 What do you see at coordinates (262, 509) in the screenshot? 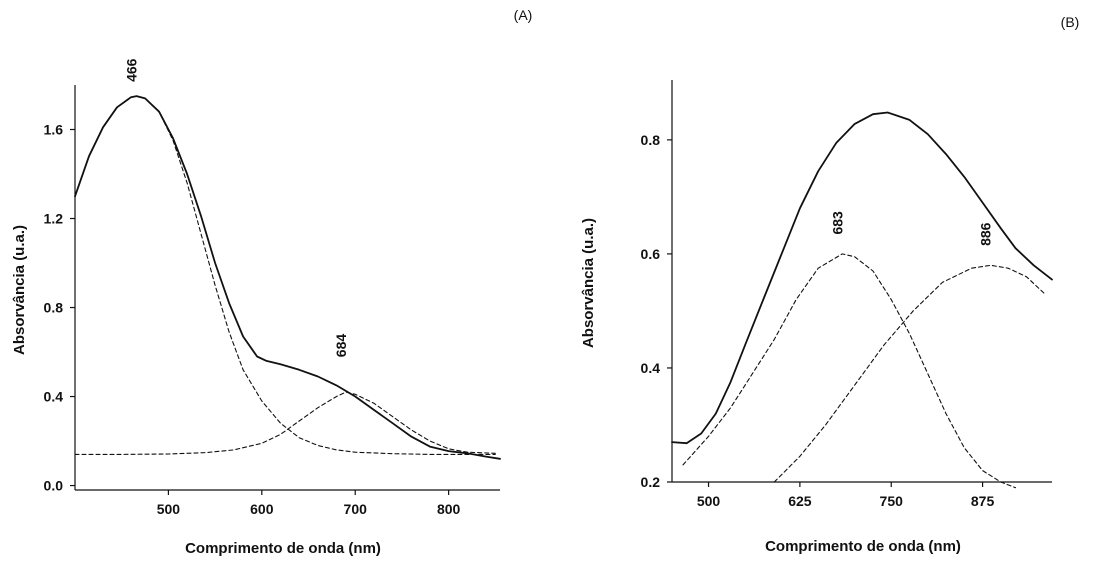
I see `x-tick-label: 600` at bounding box center [262, 509].